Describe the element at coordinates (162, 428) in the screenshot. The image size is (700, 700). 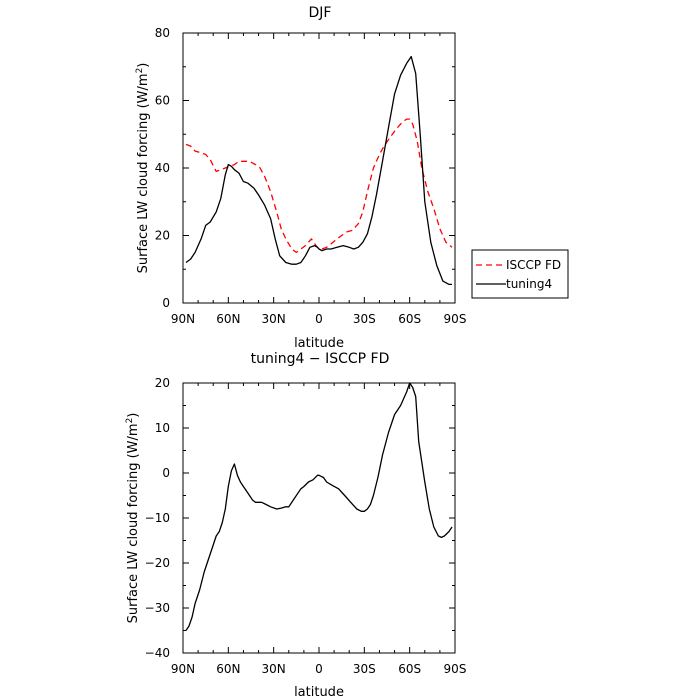
I see `y-tick-label: 10` at that location.